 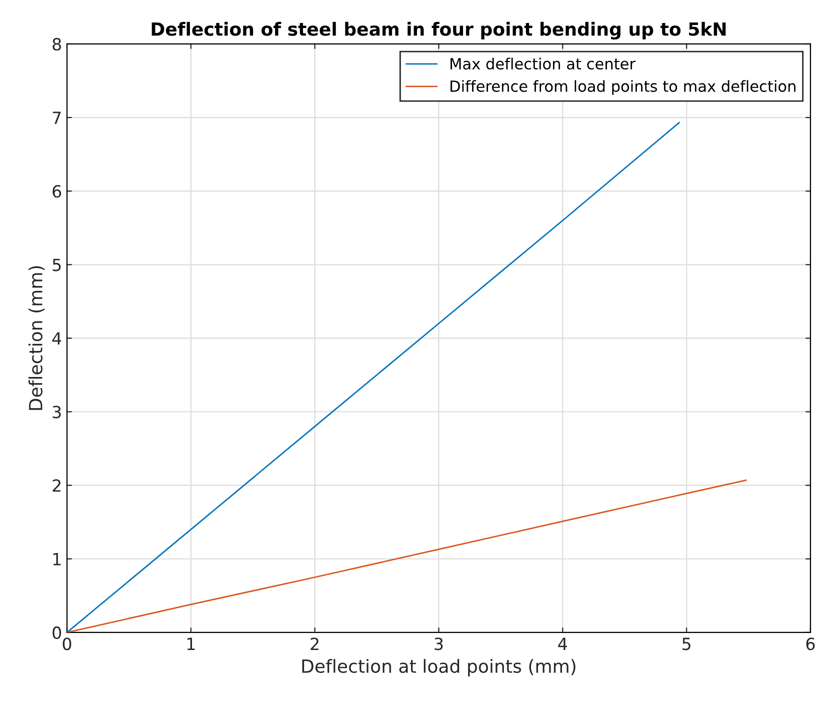 What do you see at coordinates (56, 44) in the screenshot?
I see `y-tick-label: 8` at bounding box center [56, 44].